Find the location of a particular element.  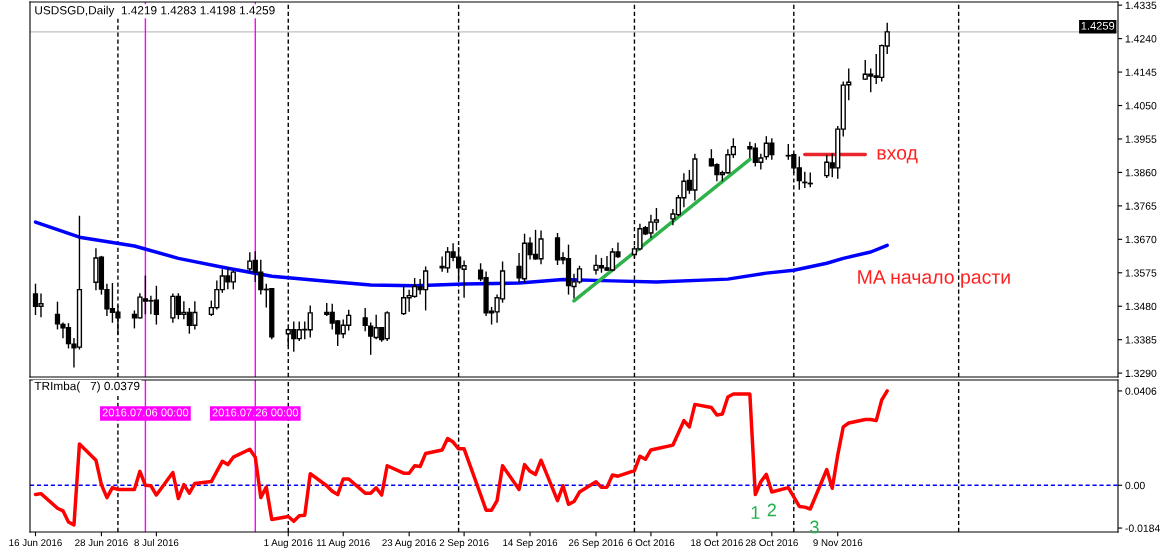

y-tick-label: 1.3290 is located at coordinates (1141, 373).